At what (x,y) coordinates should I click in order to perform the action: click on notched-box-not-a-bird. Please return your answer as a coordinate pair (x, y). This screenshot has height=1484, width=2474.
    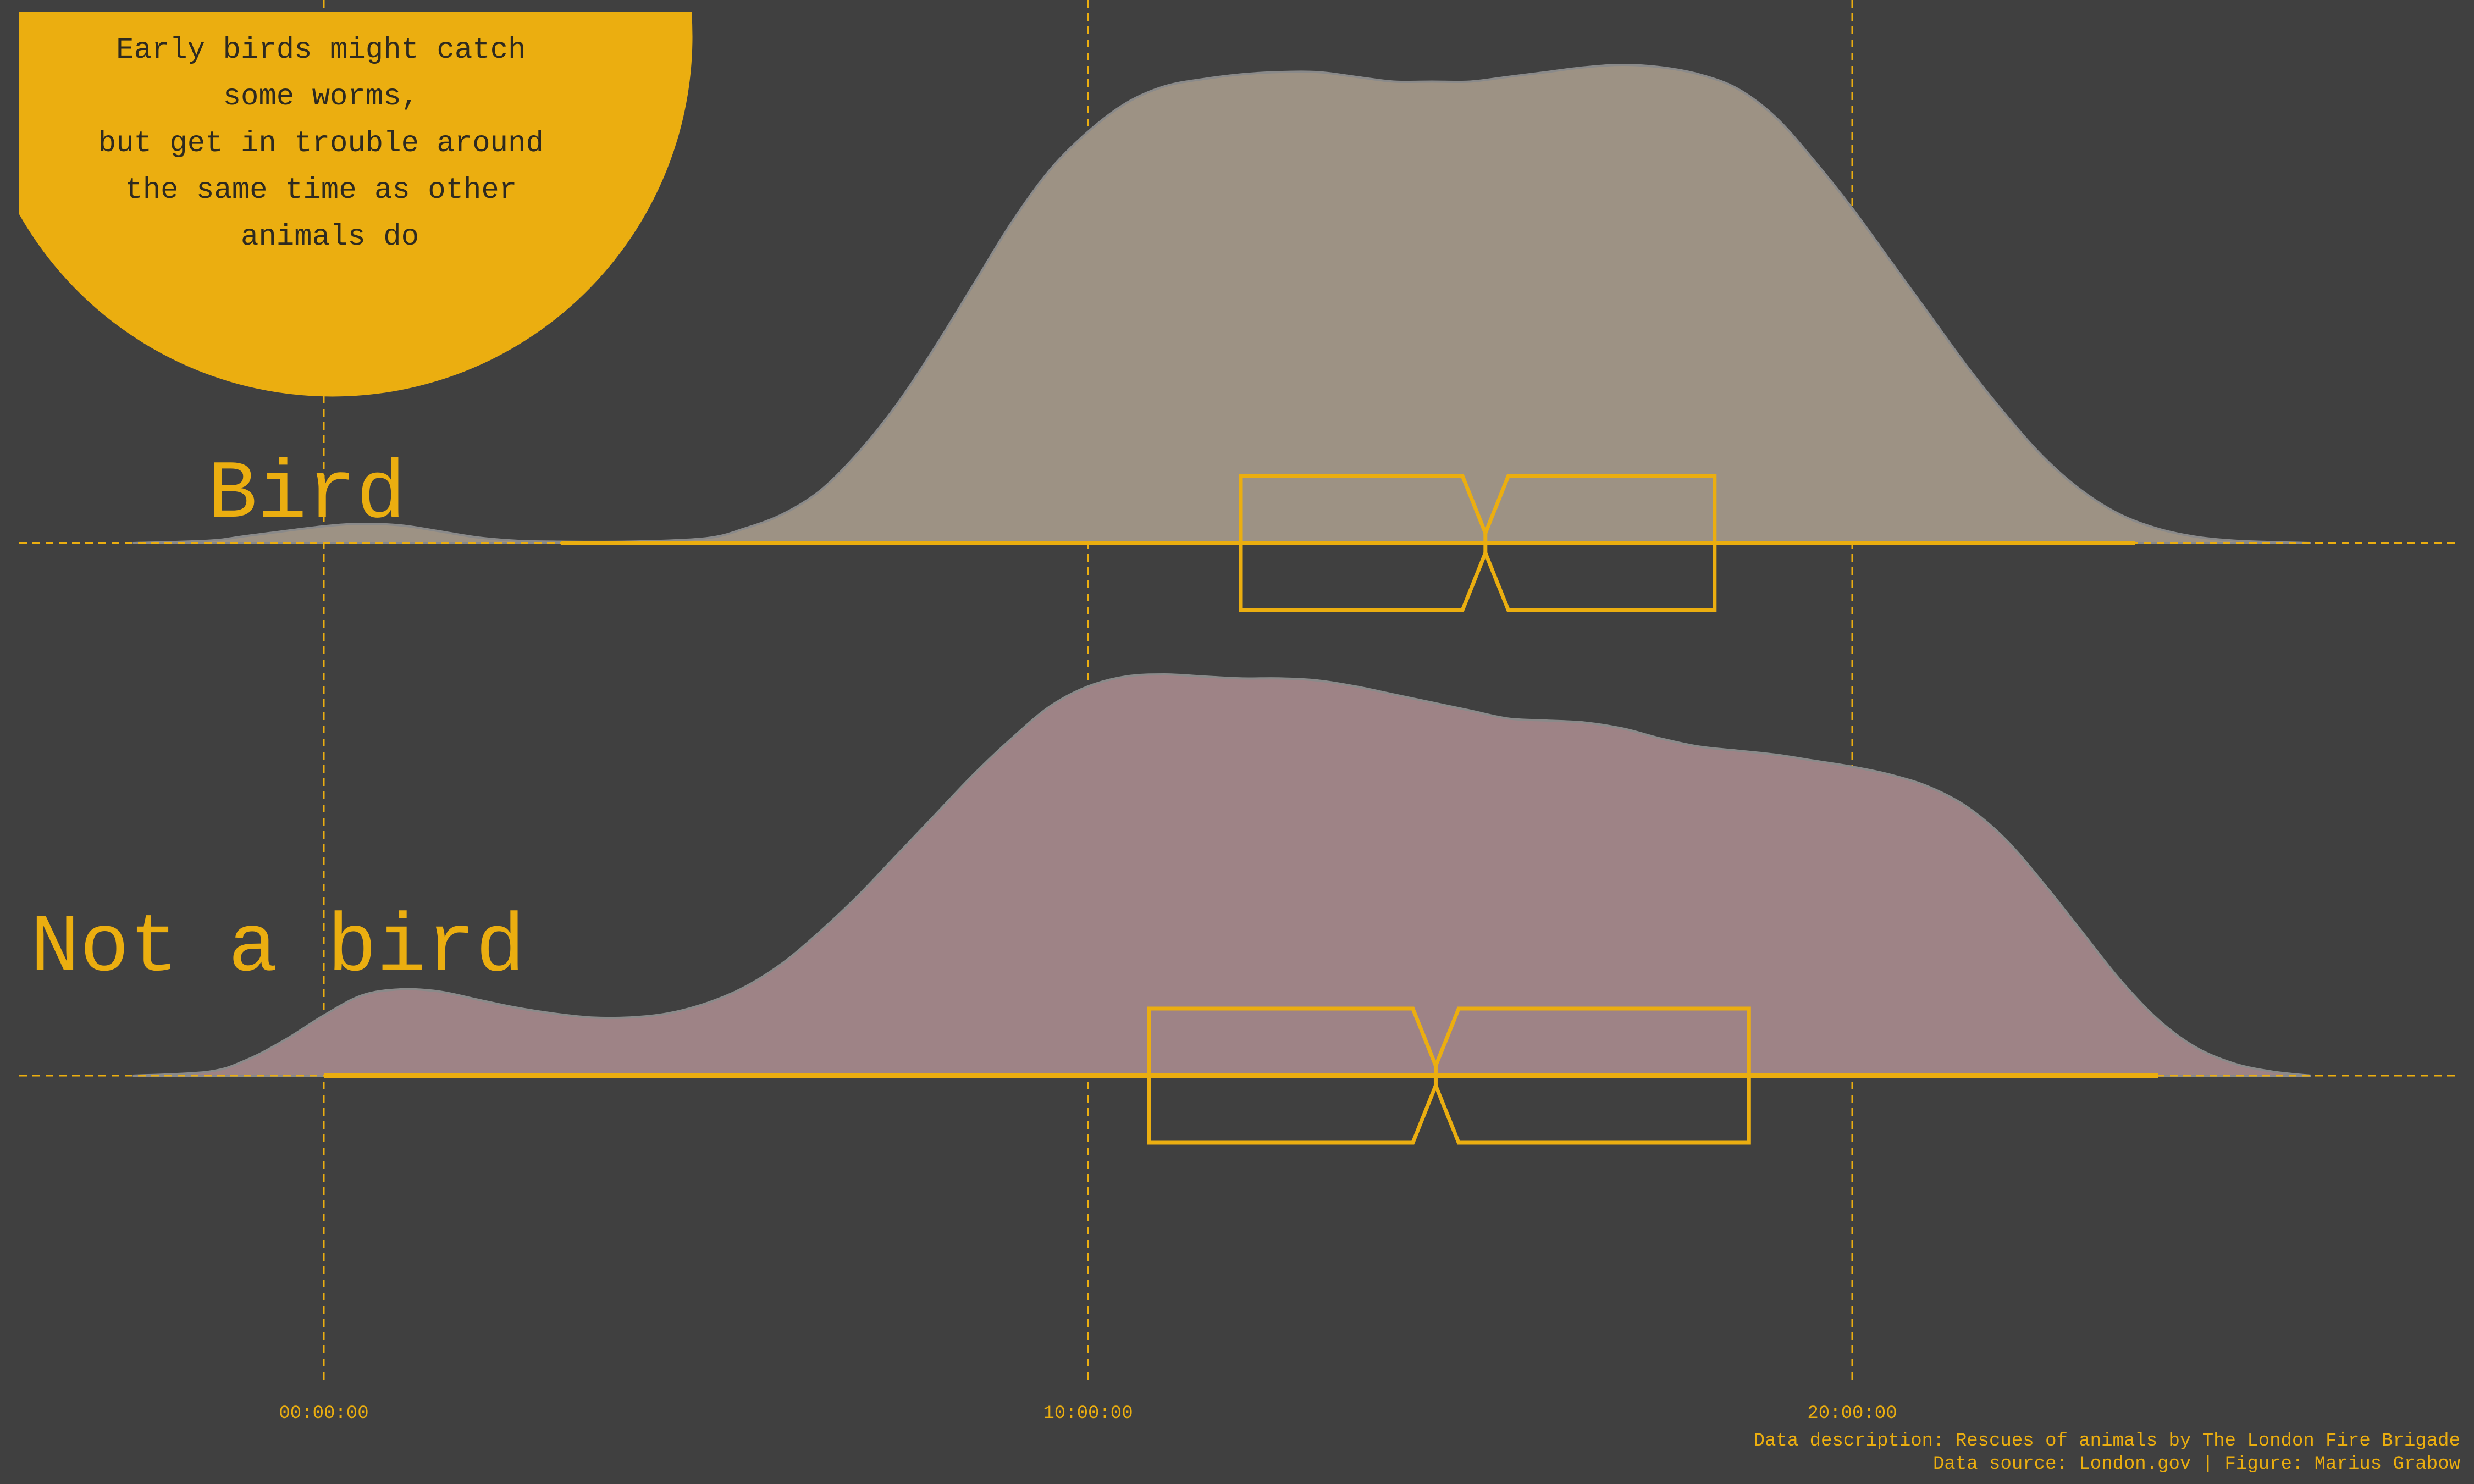
    Looking at the image, I should click on (1449, 1075).